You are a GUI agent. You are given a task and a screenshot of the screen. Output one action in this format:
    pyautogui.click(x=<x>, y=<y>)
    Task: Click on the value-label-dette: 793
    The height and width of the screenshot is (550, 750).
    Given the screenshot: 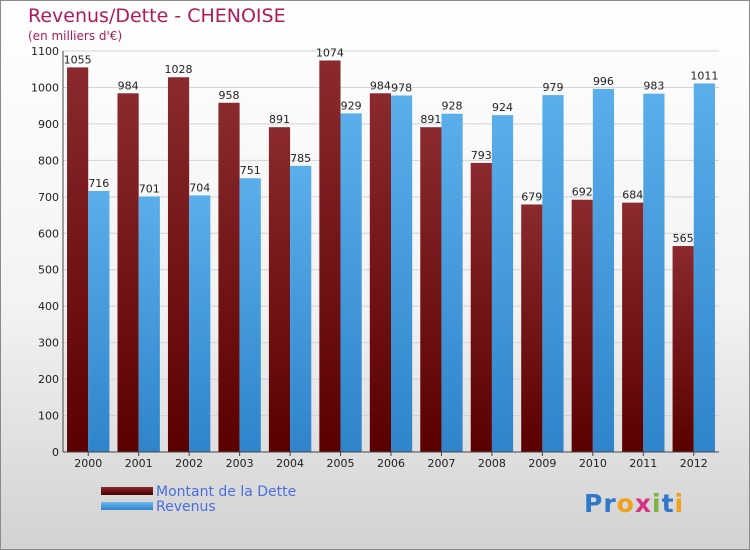 What is the action you would take?
    pyautogui.click(x=481, y=155)
    